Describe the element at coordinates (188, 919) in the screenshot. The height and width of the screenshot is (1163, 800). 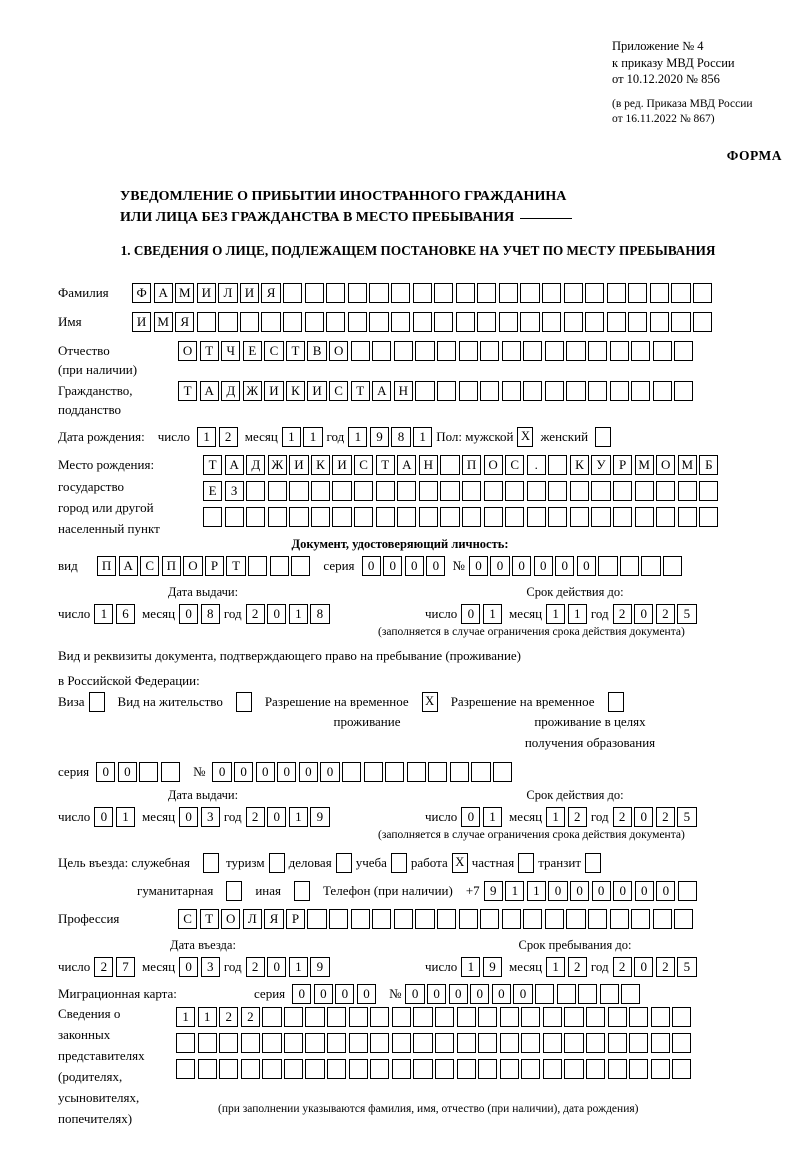
I see `form-cell: С` at that location.